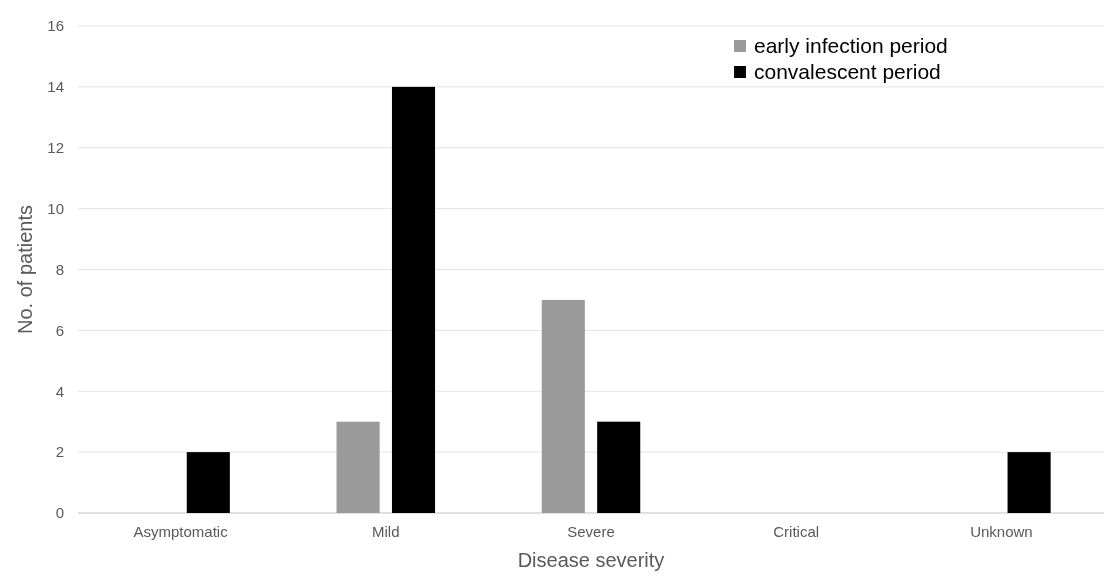  Describe the element at coordinates (847, 72) in the screenshot. I see `legend-label: convalescent period` at that location.